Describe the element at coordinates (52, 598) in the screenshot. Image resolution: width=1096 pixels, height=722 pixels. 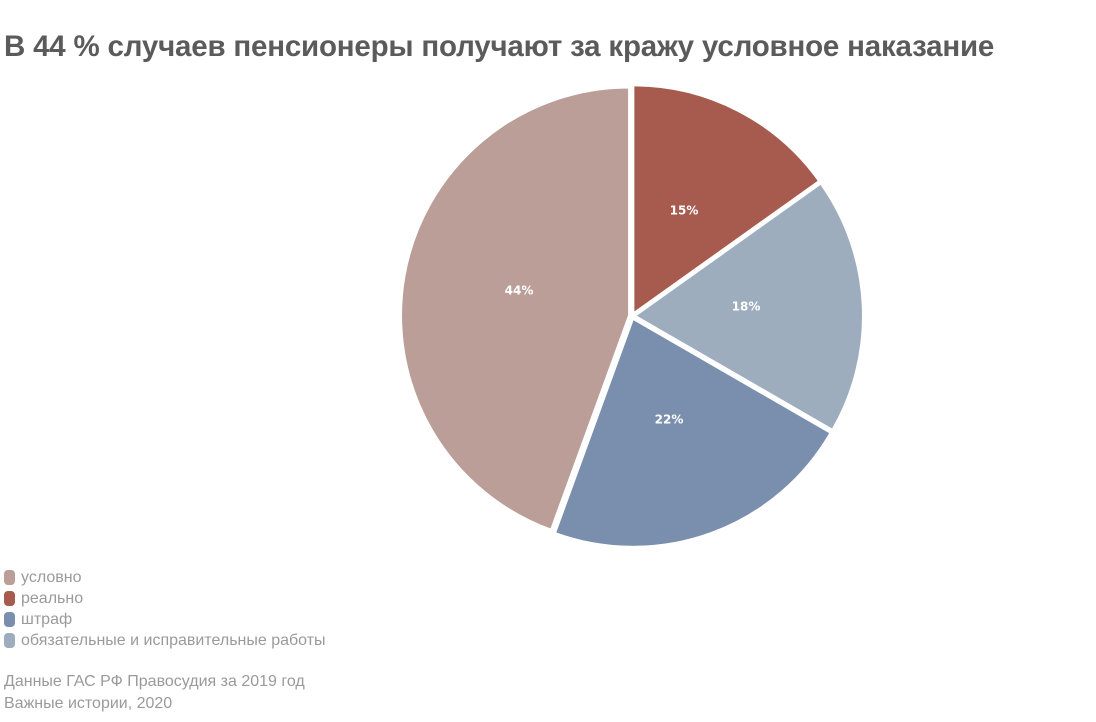
I see `legend-label: реально` at that location.